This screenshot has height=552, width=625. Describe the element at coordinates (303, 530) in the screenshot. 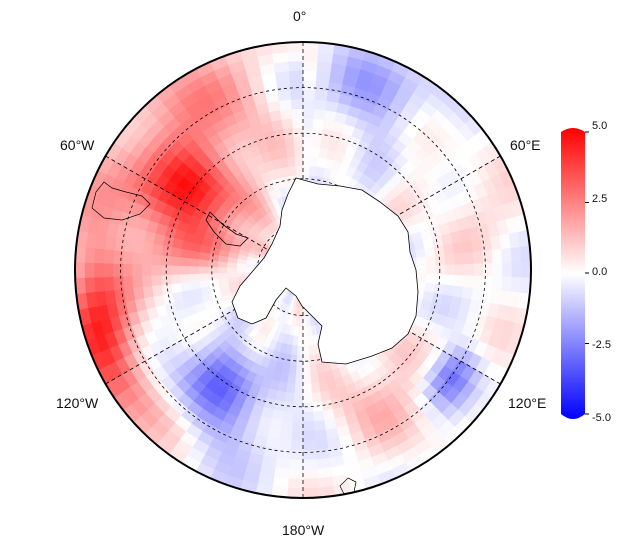

I see `lon-label-180w: 180°W` at that location.